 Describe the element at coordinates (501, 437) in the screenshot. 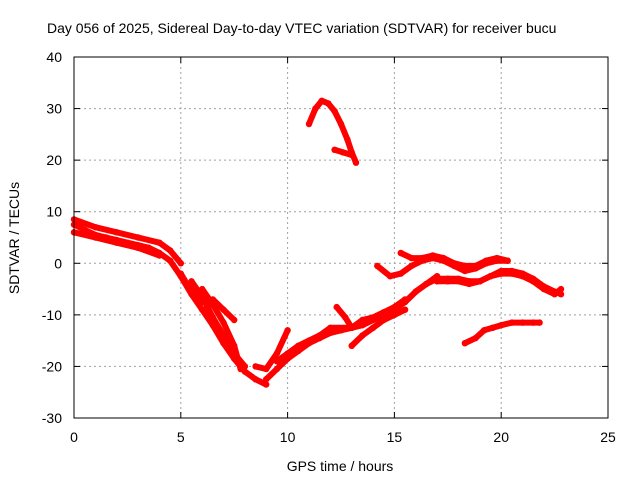

I see `x-tick-label: 20` at that location.